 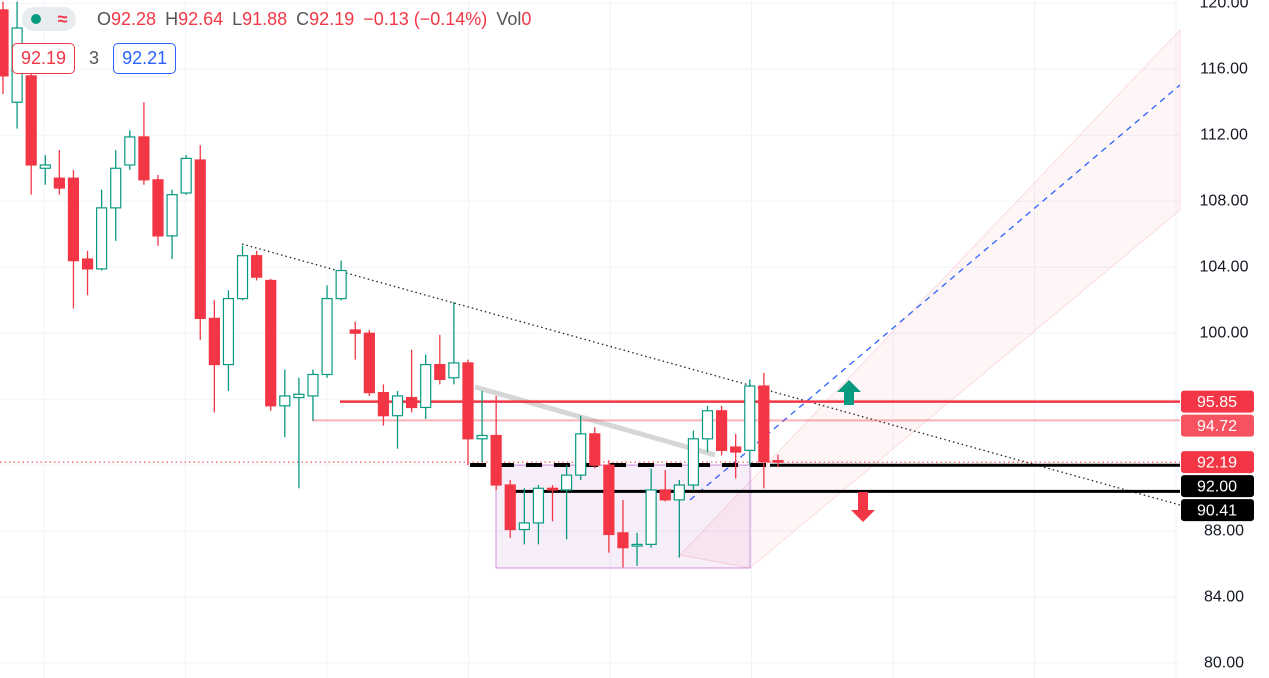 What do you see at coordinates (44, 58) in the screenshot?
I see `sell-badge: 92.19` at bounding box center [44, 58].